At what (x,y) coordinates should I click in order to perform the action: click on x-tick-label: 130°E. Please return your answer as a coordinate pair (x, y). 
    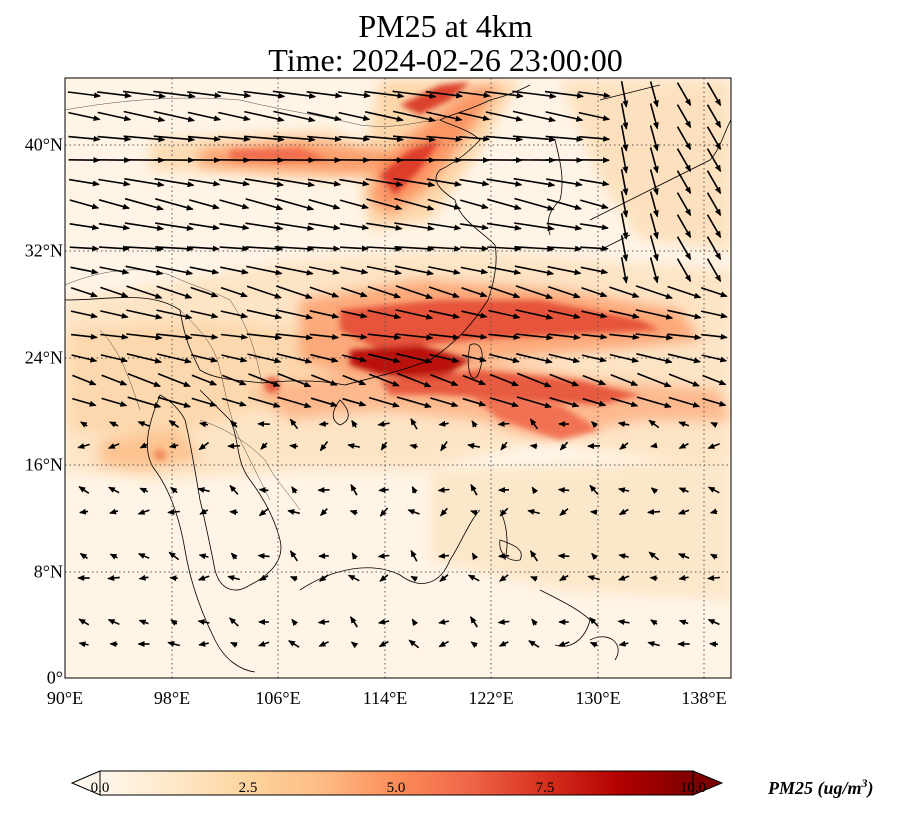
    Looking at the image, I should click on (598, 698).